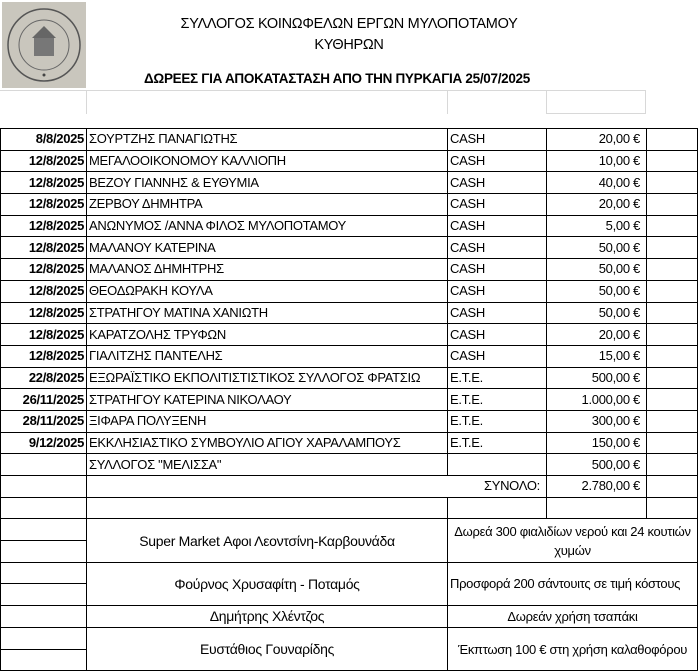 Image resolution: width=698 pixels, height=671 pixels. What do you see at coordinates (267, 204) in the screenshot?
I see `donor-name-cell: ΖΕΡΒΟΥ ΔΗΜΗΤΡΑ` at bounding box center [267, 204].